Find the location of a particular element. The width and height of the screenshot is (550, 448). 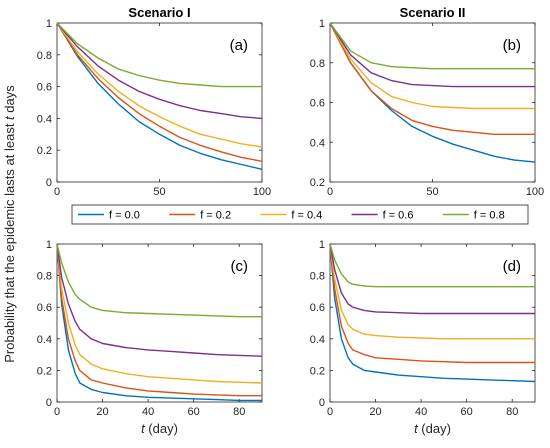

legend-box is located at coordinates (300, 214).